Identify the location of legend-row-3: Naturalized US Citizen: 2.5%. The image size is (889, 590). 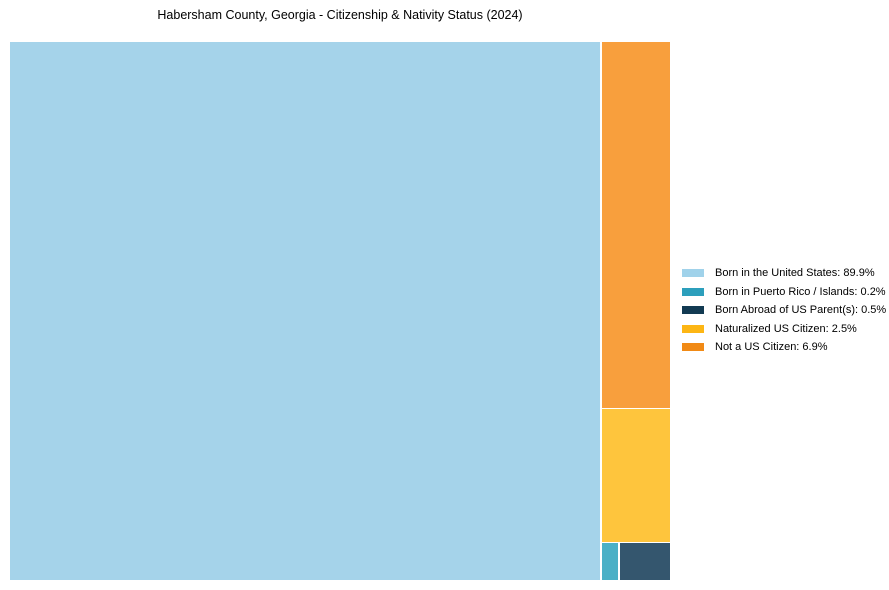
(784, 329).